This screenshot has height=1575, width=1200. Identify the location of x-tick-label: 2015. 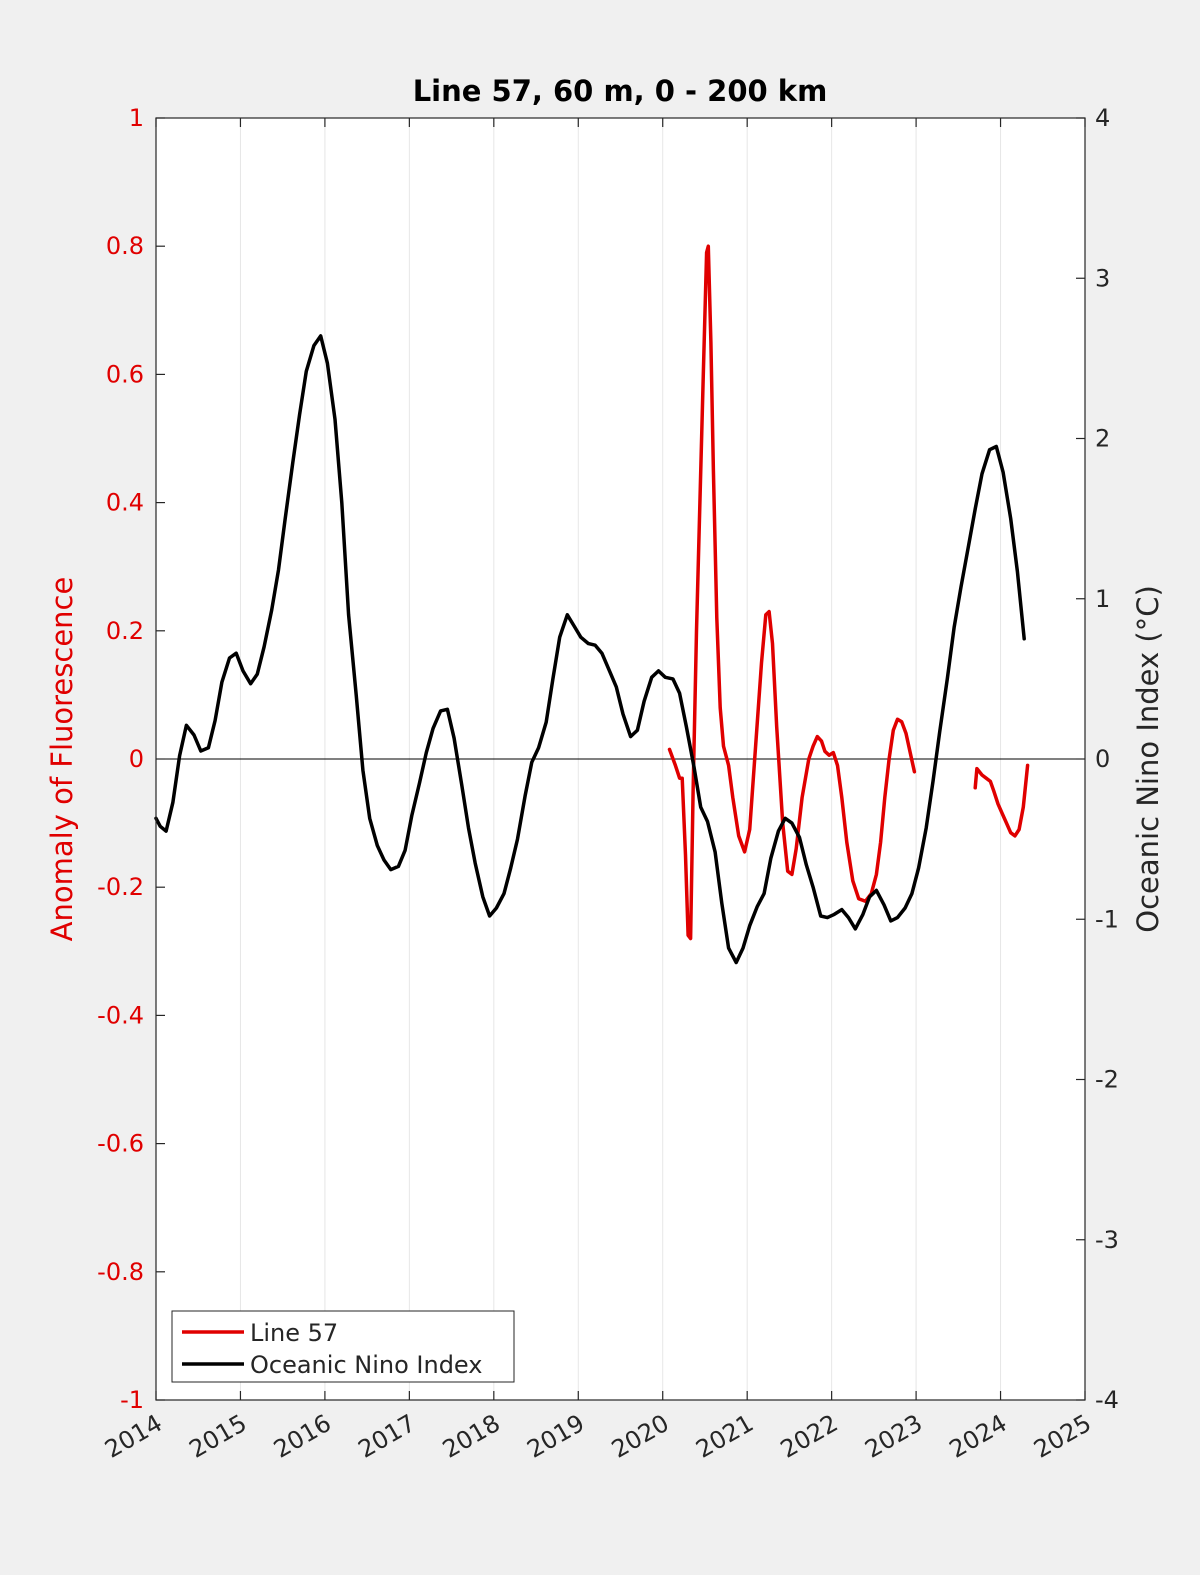
(218, 1436).